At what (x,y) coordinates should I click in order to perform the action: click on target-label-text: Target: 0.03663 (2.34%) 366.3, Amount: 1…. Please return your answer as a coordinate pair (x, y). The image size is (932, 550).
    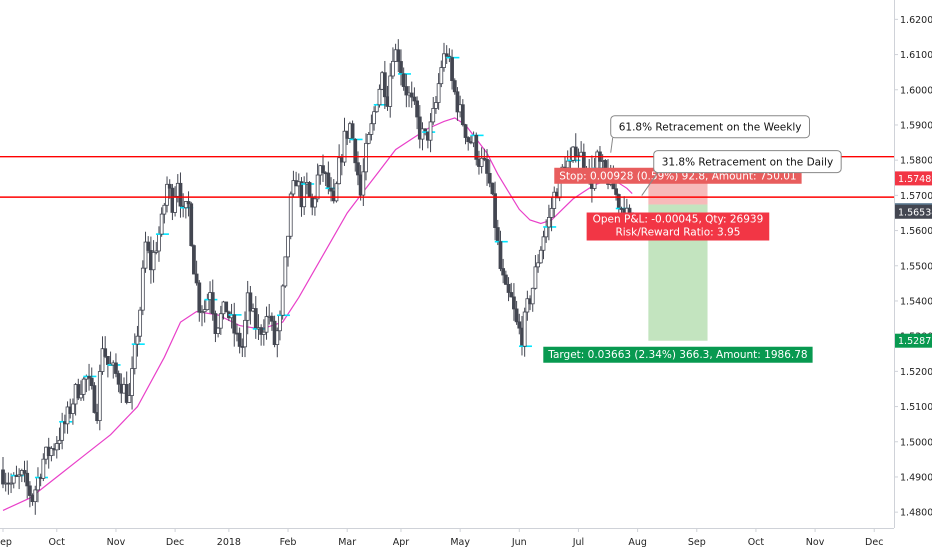
    Looking at the image, I should click on (677, 355).